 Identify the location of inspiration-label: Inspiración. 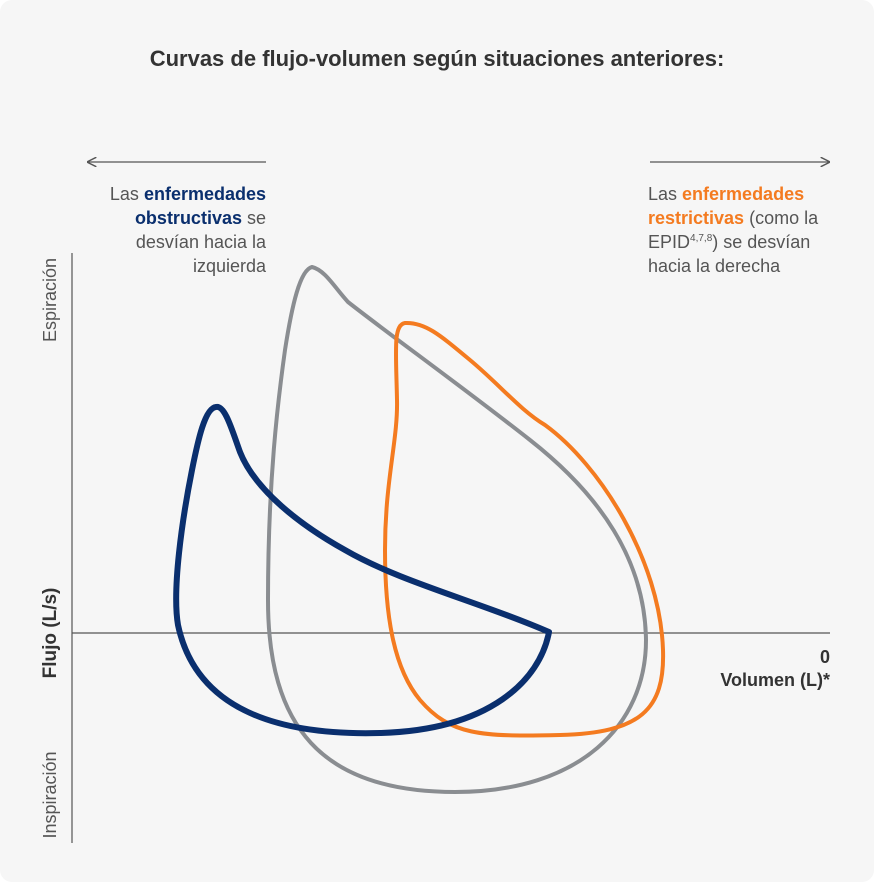
(50, 794).